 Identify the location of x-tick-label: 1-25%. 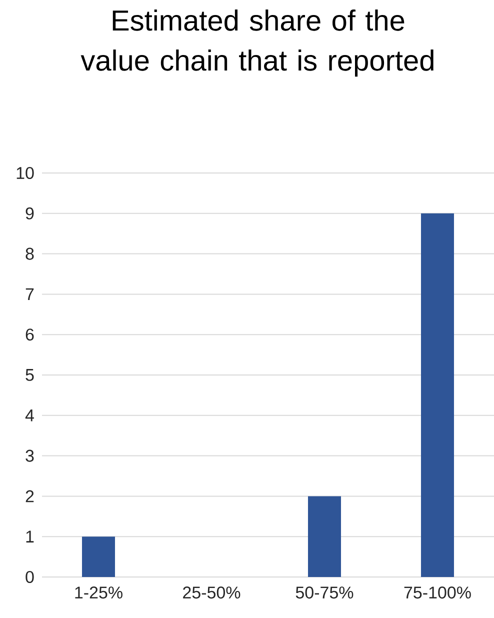
(98, 592).